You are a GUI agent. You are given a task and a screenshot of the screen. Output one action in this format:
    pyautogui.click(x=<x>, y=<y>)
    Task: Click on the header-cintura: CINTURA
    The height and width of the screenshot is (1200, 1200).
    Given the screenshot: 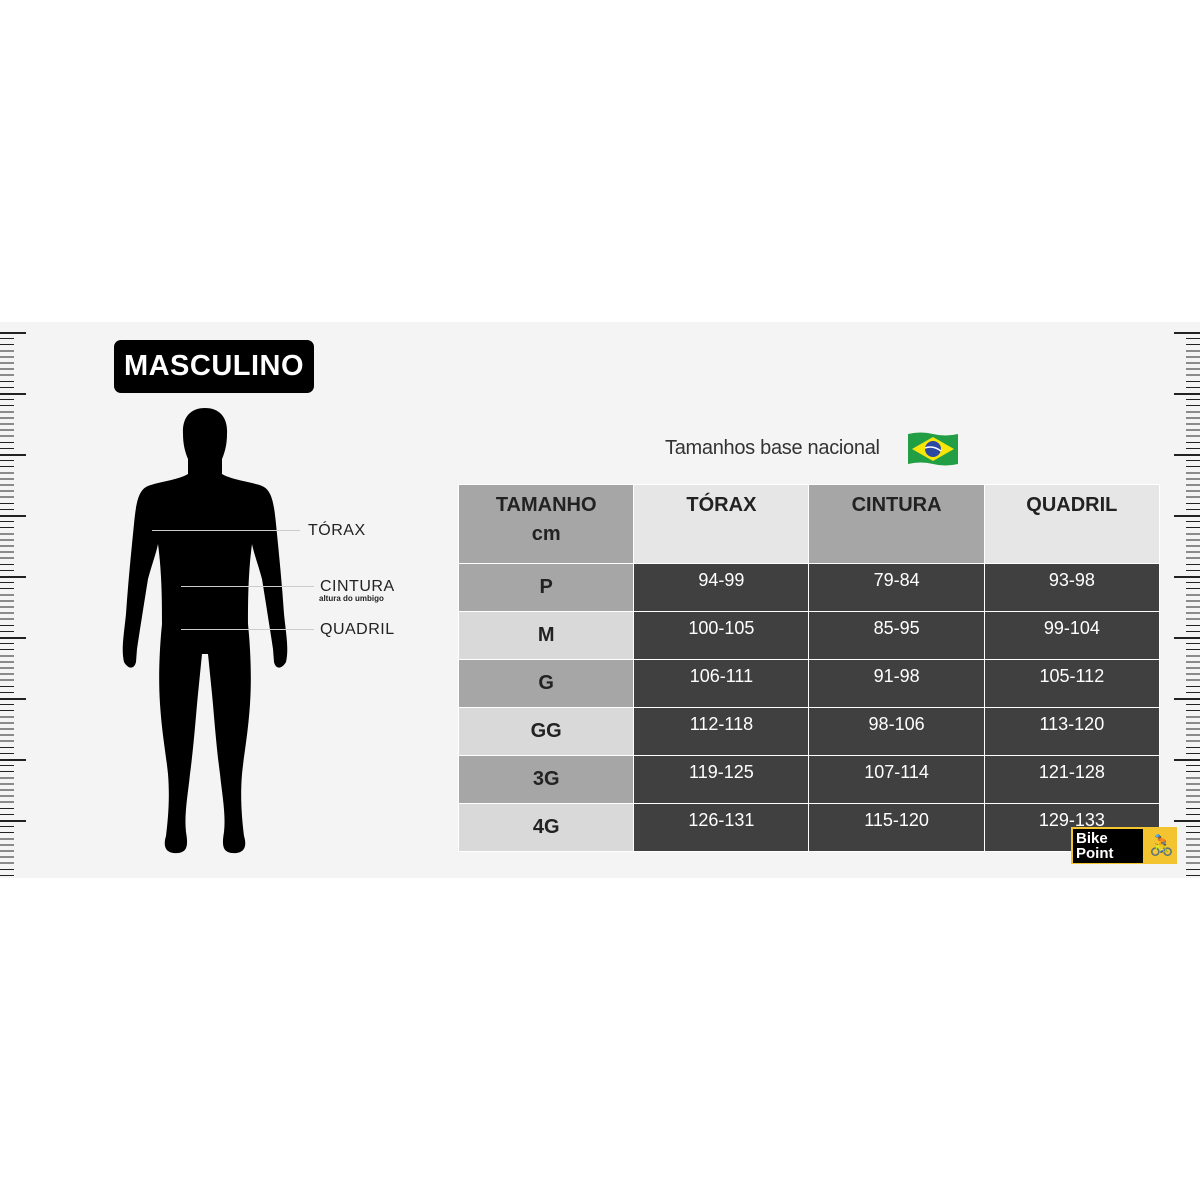 What is the action you would take?
    pyautogui.click(x=896, y=524)
    